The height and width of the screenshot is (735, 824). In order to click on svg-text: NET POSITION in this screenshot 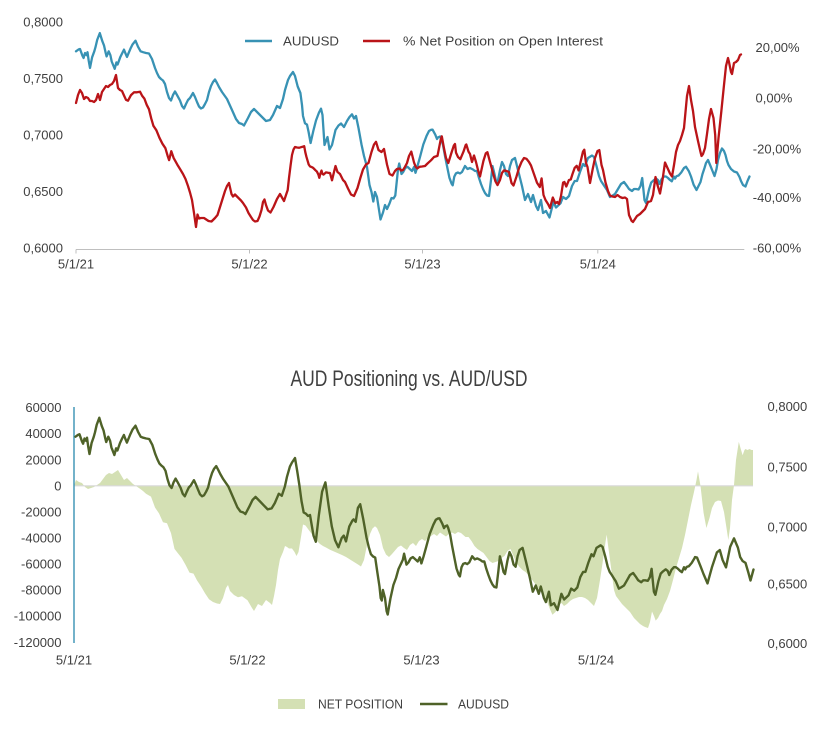, I will do `click(360, 704)`.